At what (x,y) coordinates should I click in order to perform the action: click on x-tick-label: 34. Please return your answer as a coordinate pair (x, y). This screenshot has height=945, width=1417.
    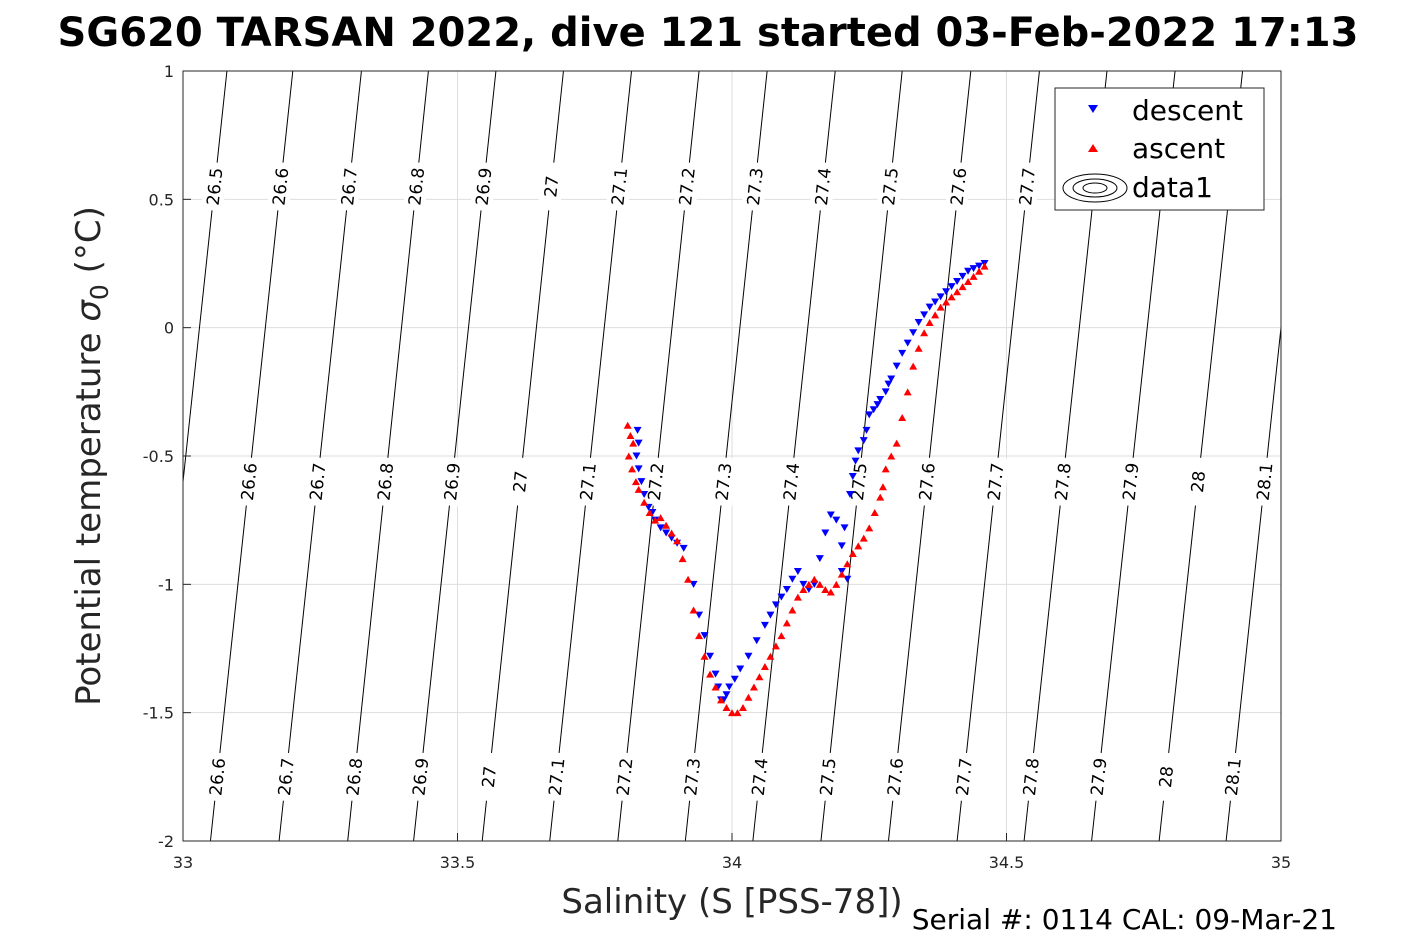
    Looking at the image, I should click on (732, 862).